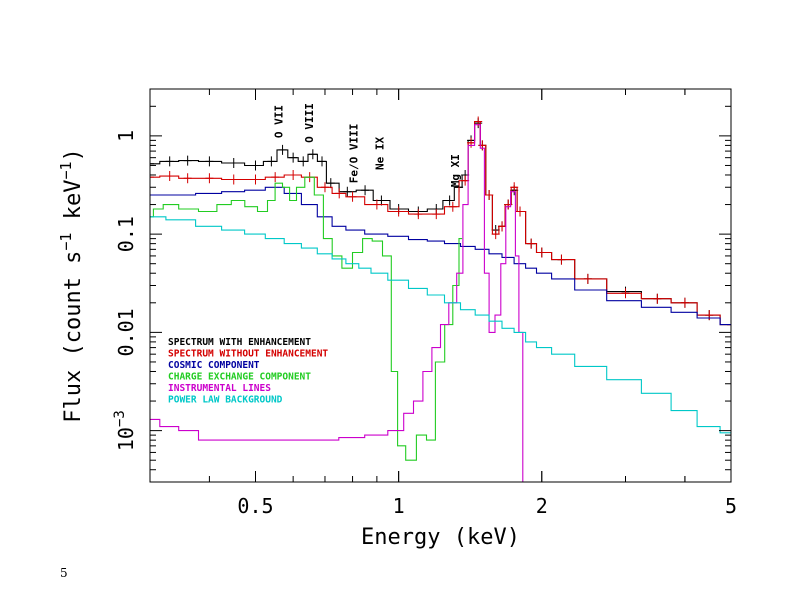 The height and width of the screenshot is (612, 792). I want to click on y-axis-title: Flux (count s−1 keV−1), so click(71, 285).